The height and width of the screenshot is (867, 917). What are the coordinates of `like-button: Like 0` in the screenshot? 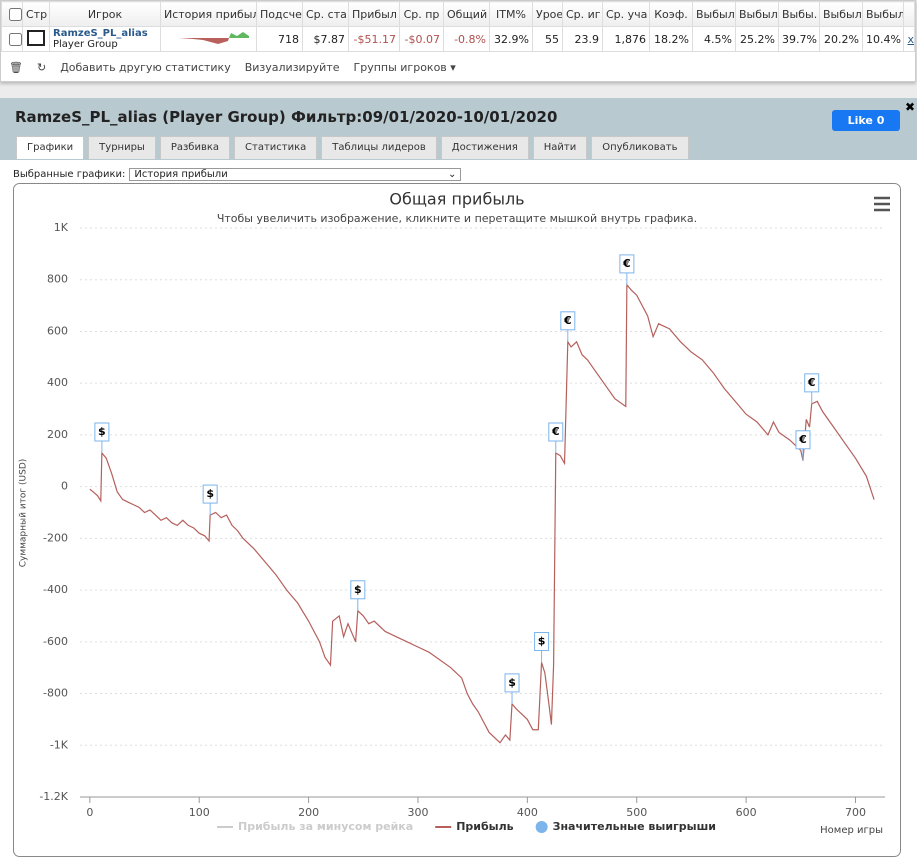 It's located at (866, 120).